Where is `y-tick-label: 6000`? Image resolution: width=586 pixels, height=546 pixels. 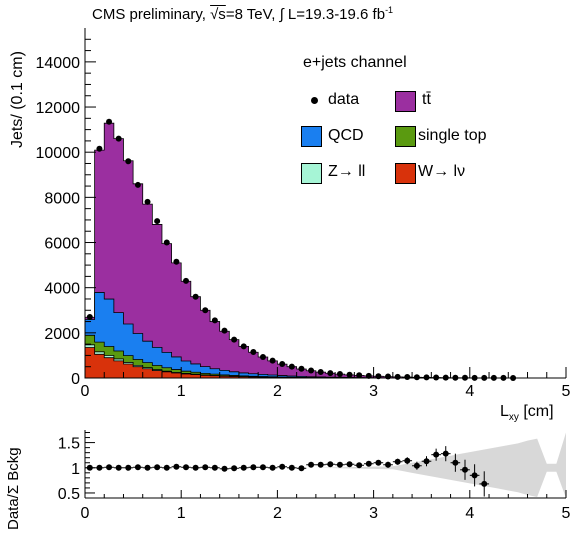 y-tick-label: 6000 is located at coordinates (62, 244).